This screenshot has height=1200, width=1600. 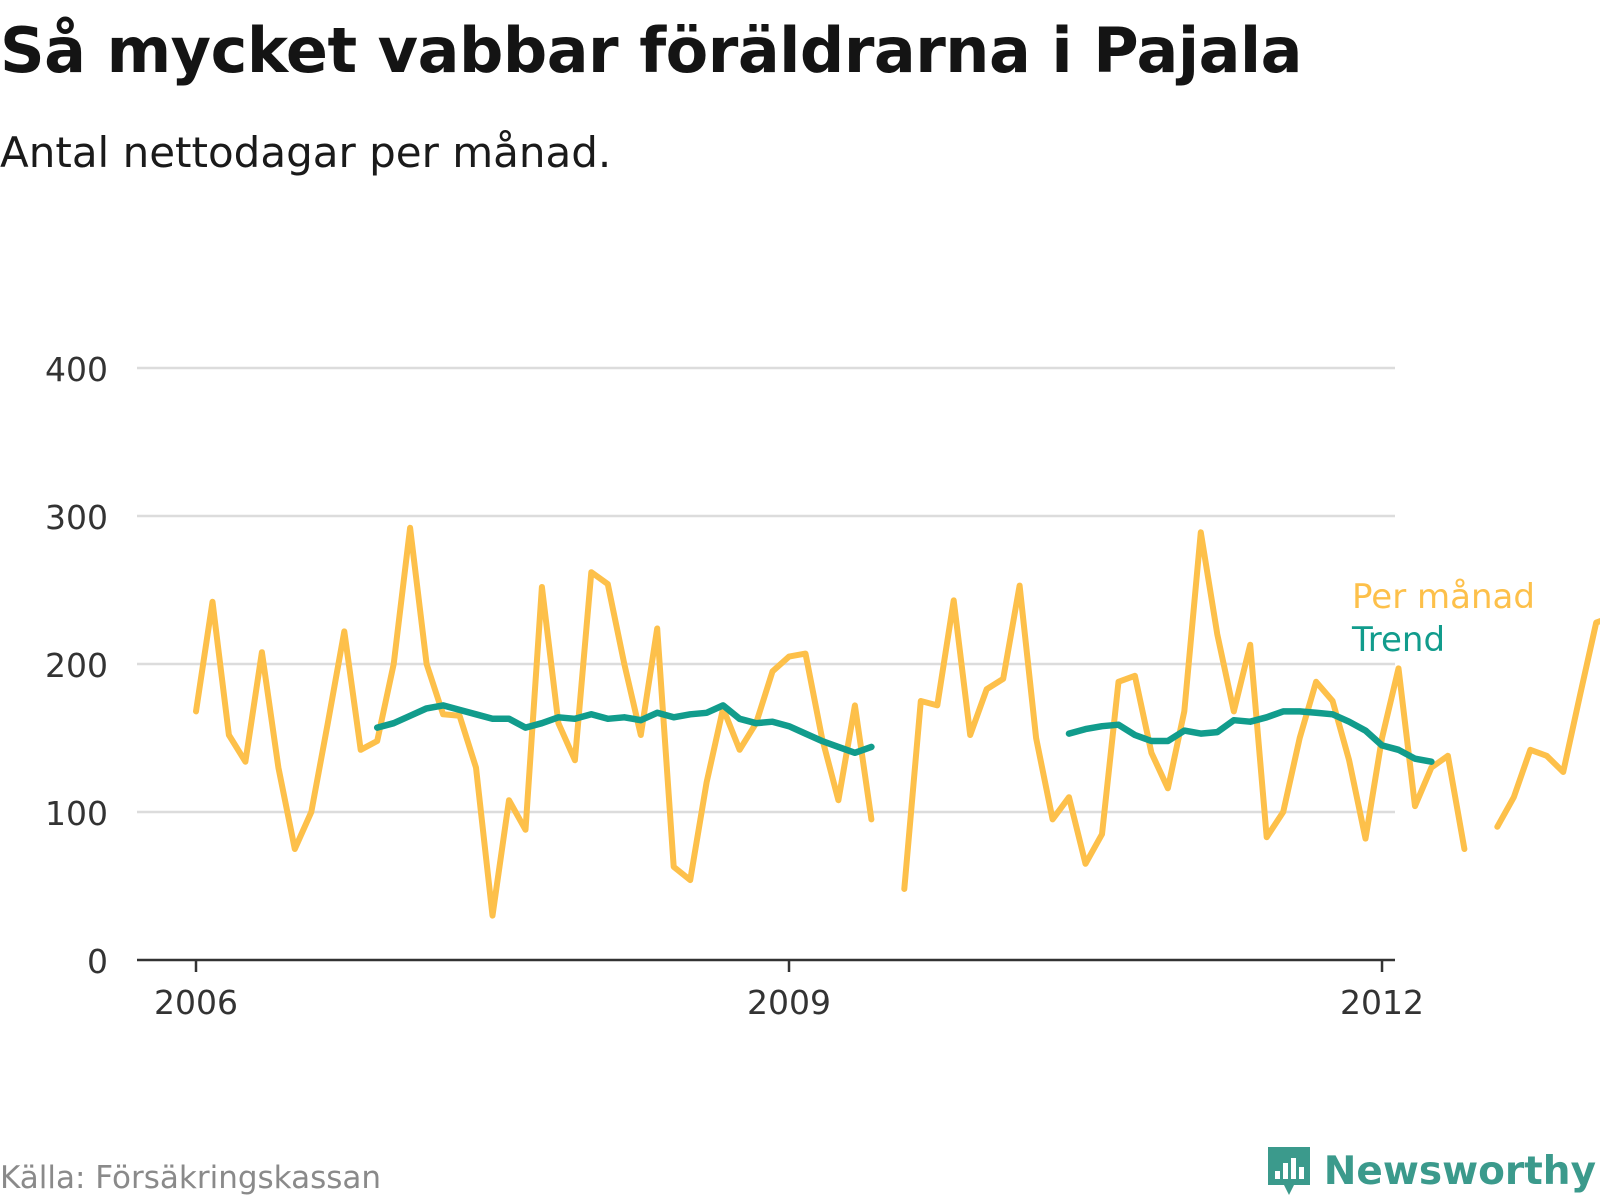 I want to click on x-tick-label: 2006, so click(x=196, y=1002).